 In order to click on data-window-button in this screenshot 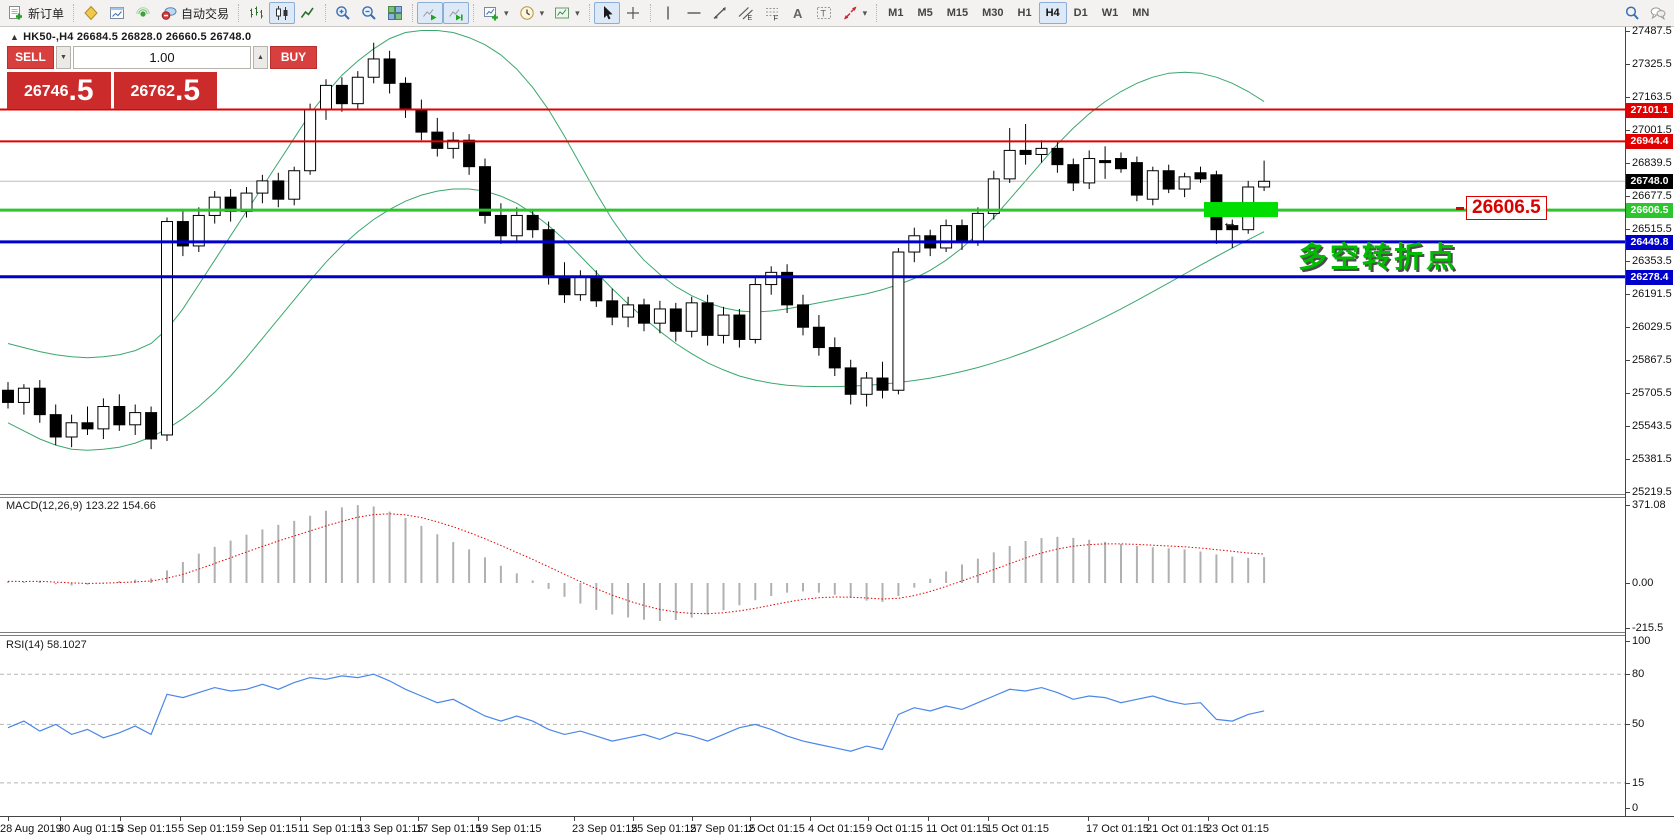, I will do `click(117, 13)`.